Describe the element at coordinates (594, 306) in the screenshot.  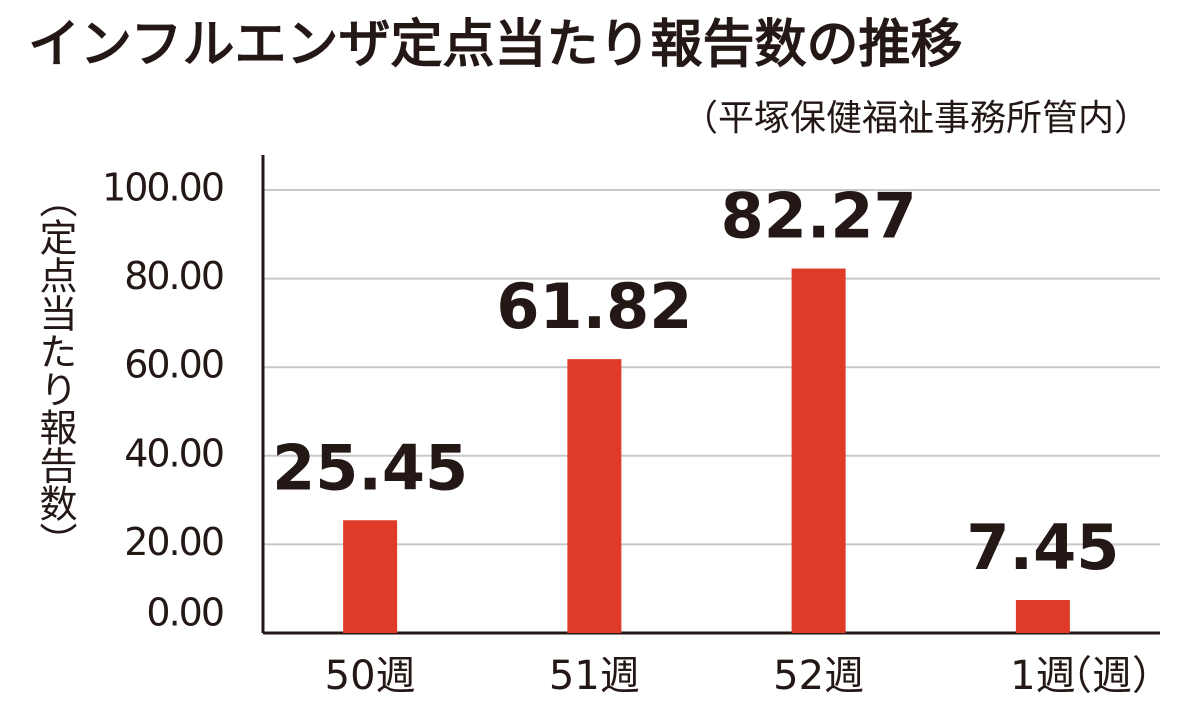
I see `value-label: 61.82` at that location.